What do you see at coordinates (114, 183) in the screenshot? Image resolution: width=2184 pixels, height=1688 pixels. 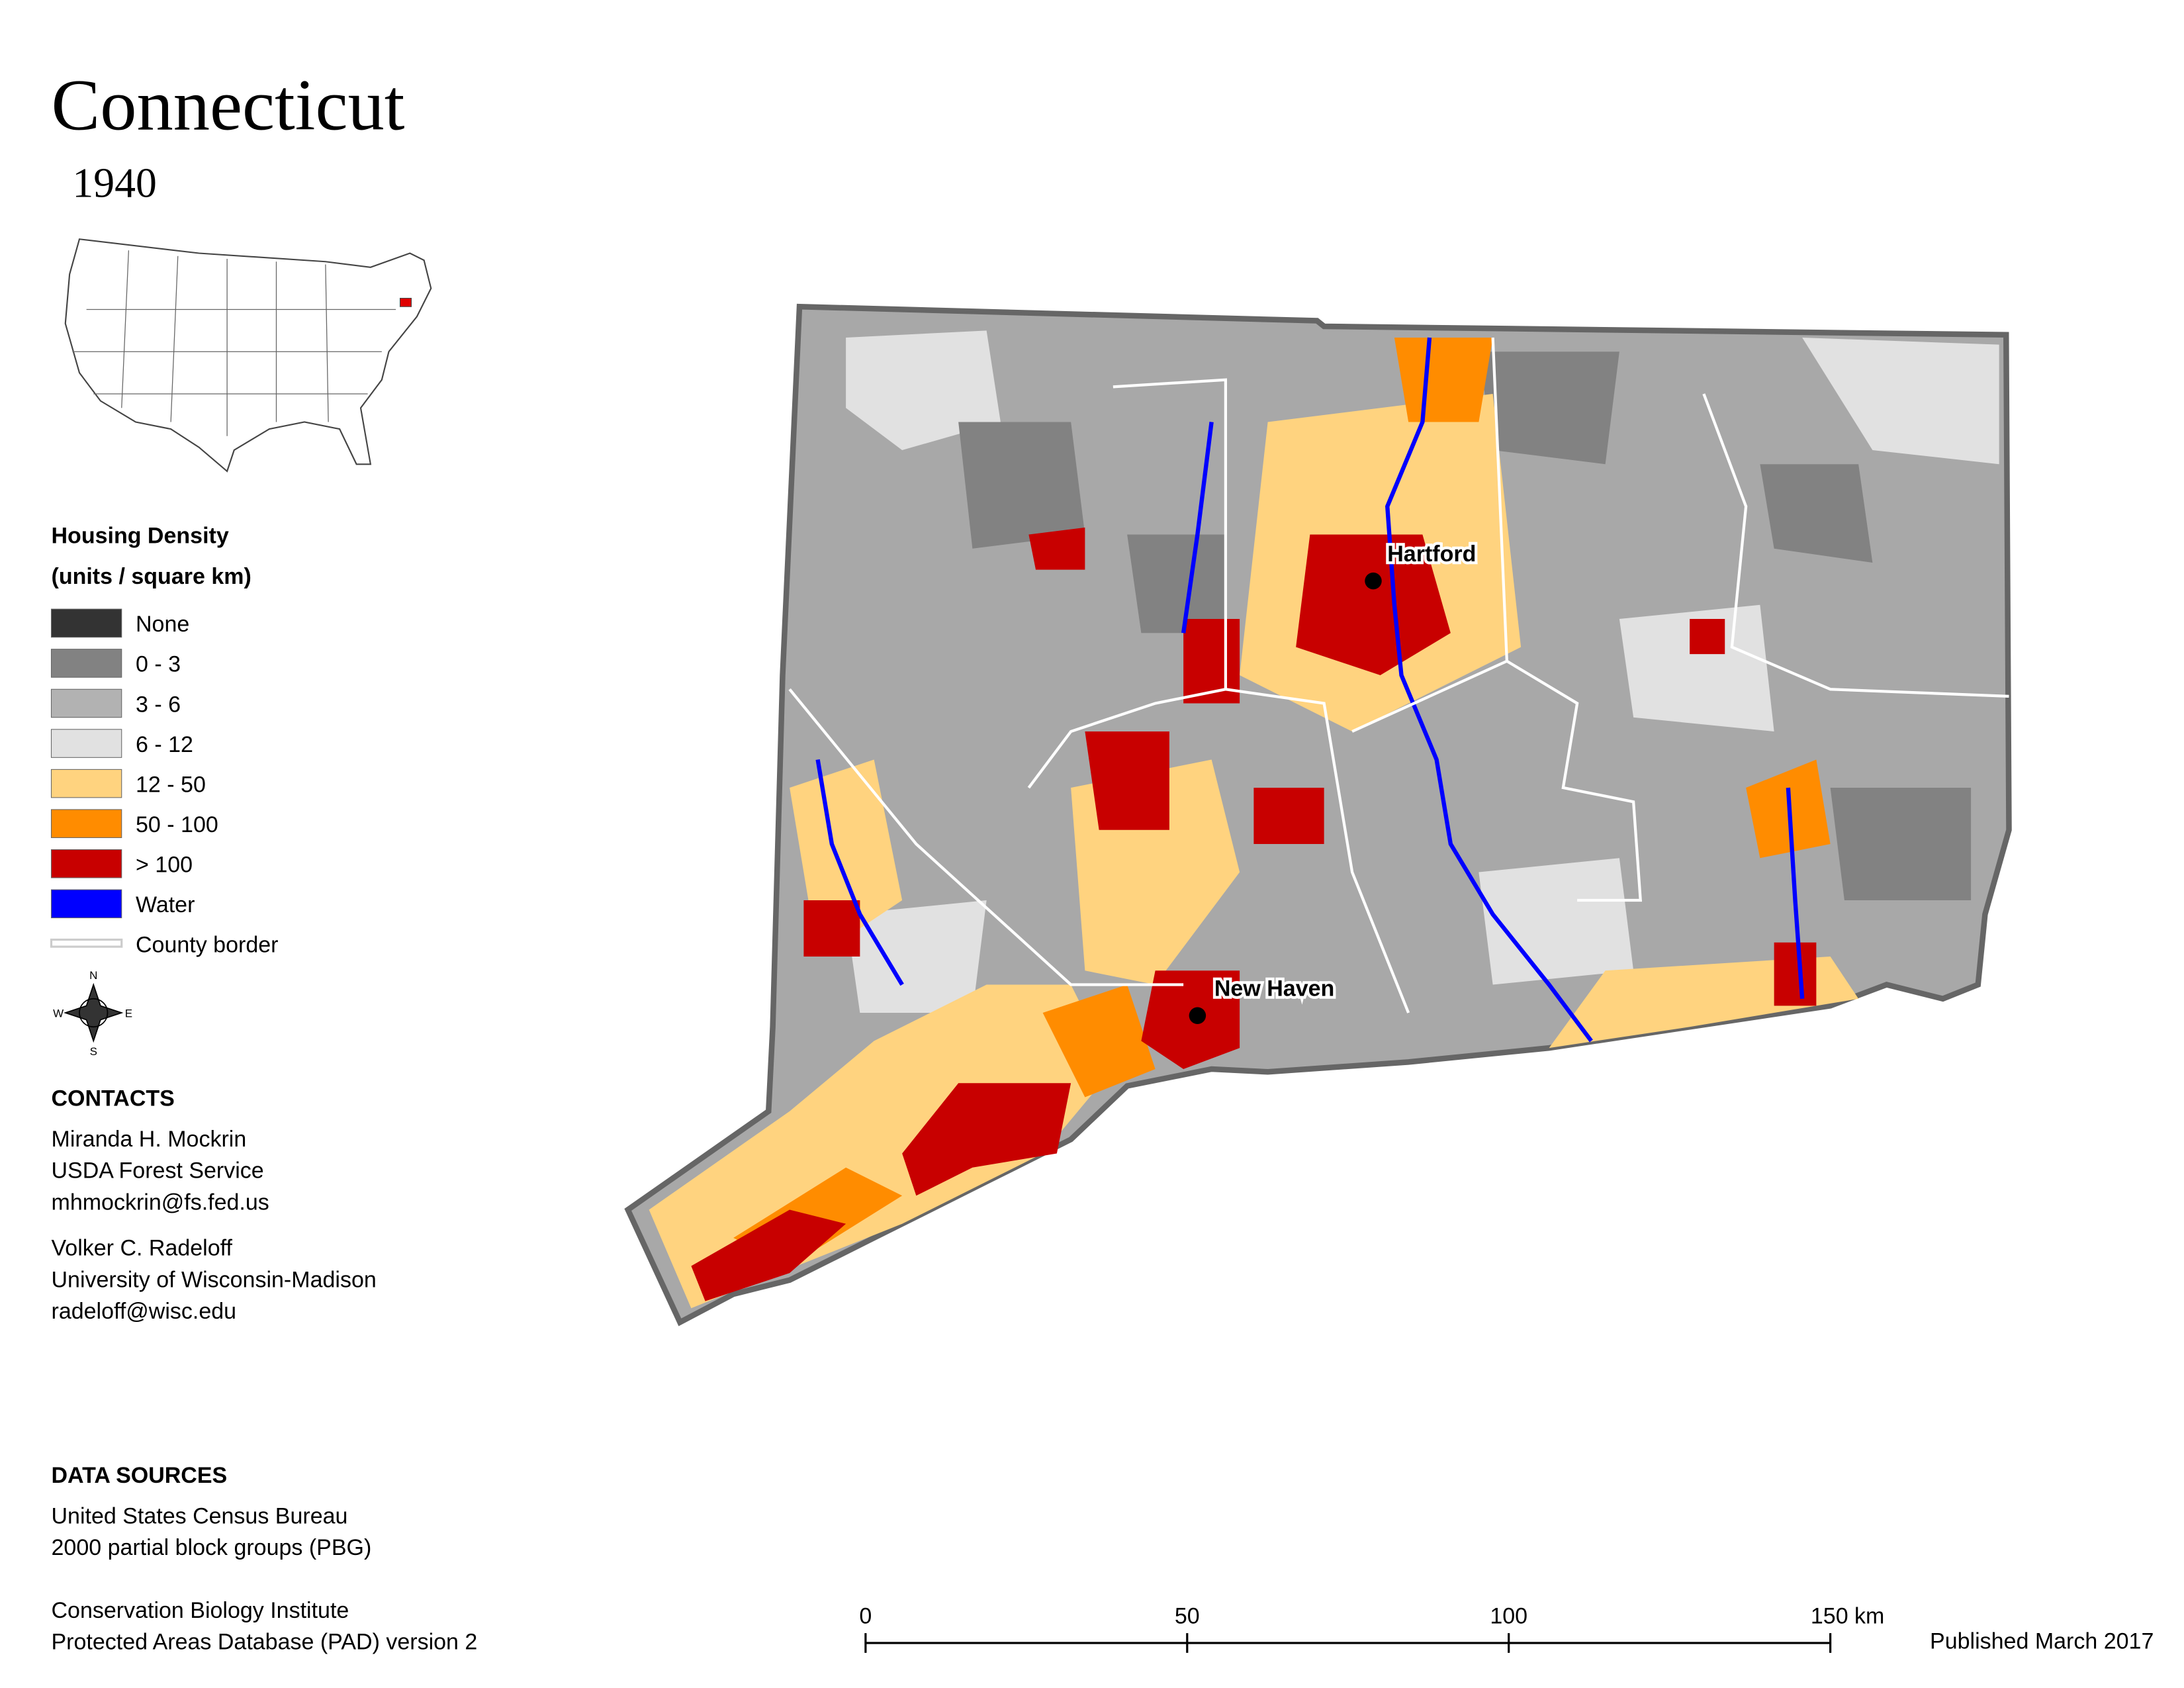 I see `map-subtitle: 1940` at bounding box center [114, 183].